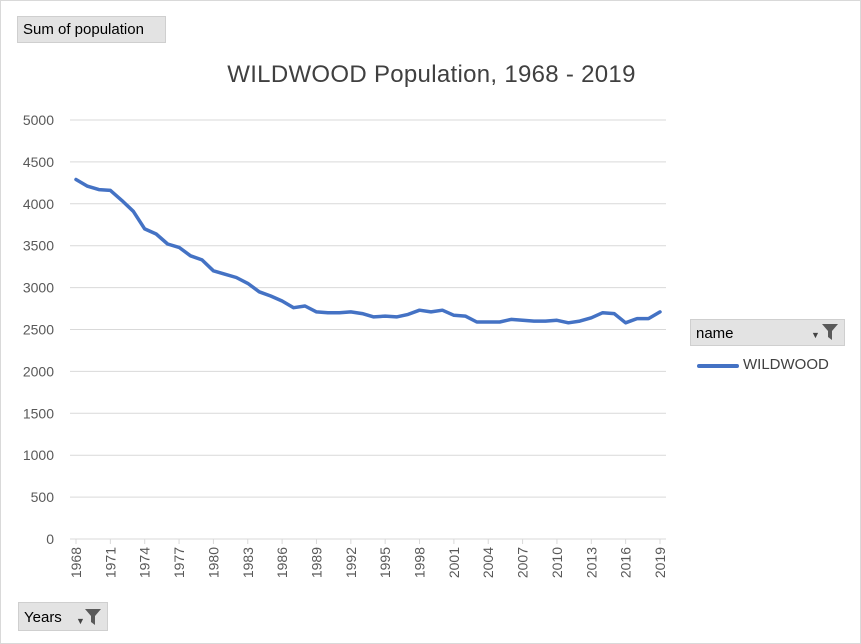 This screenshot has width=861, height=644. I want to click on x-tick-label: 1968, so click(76, 562).